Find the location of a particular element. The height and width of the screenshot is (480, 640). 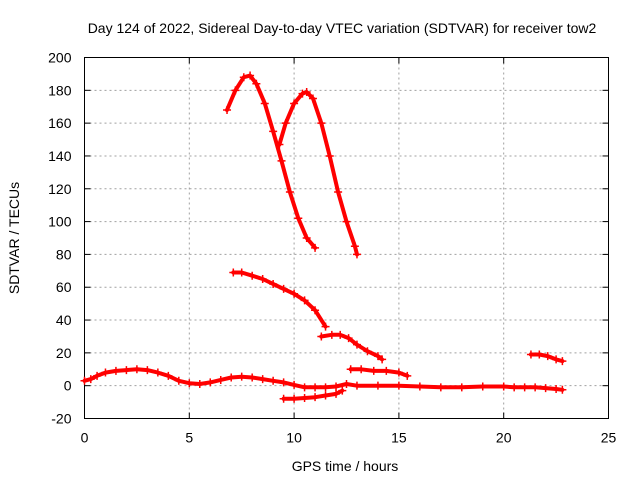

y-tick-label: 20 is located at coordinates (64, 353).